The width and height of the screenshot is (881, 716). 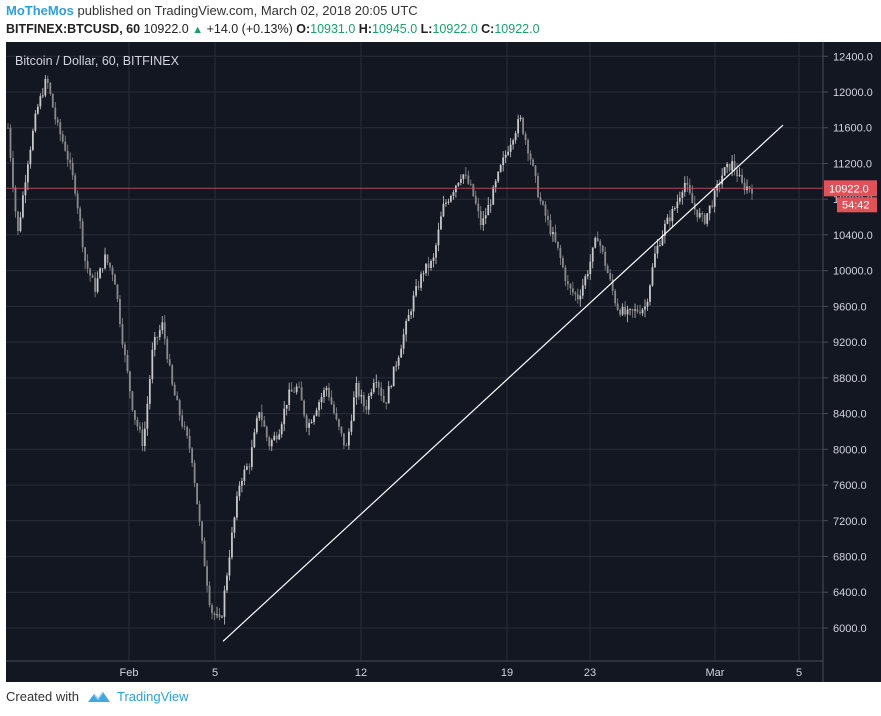 I want to click on x-tick-label: Mar, so click(x=715, y=673).